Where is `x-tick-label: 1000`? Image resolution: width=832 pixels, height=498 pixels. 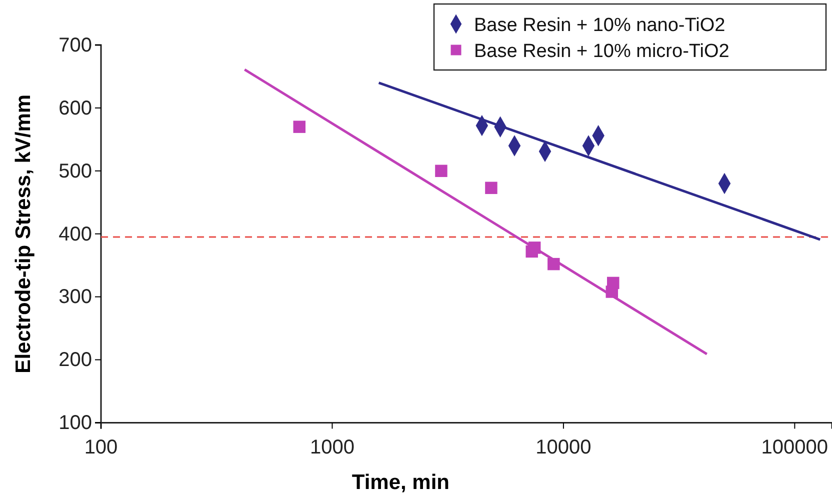 x-tick-label: 1000 is located at coordinates (332, 447).